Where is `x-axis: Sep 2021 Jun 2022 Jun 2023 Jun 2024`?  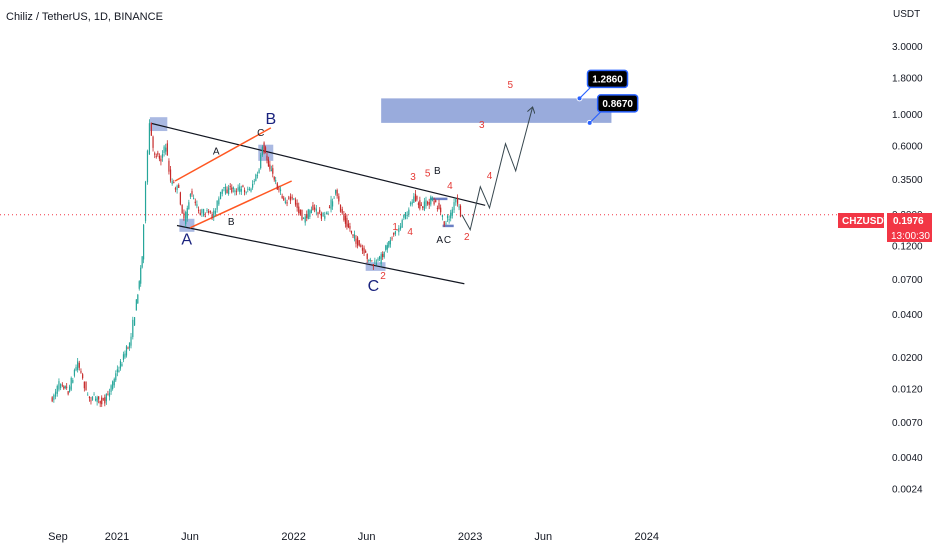 x-axis: Sep 2021 Jun 2022 Jun 2023 Jun 2024 is located at coordinates (353, 537).